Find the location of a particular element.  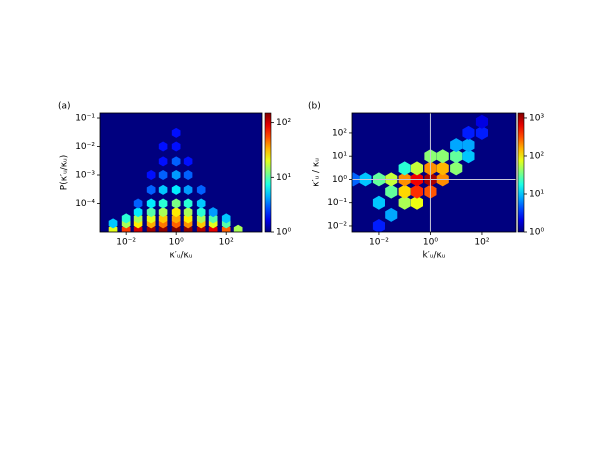

panel-label: (b) is located at coordinates (314, 107).